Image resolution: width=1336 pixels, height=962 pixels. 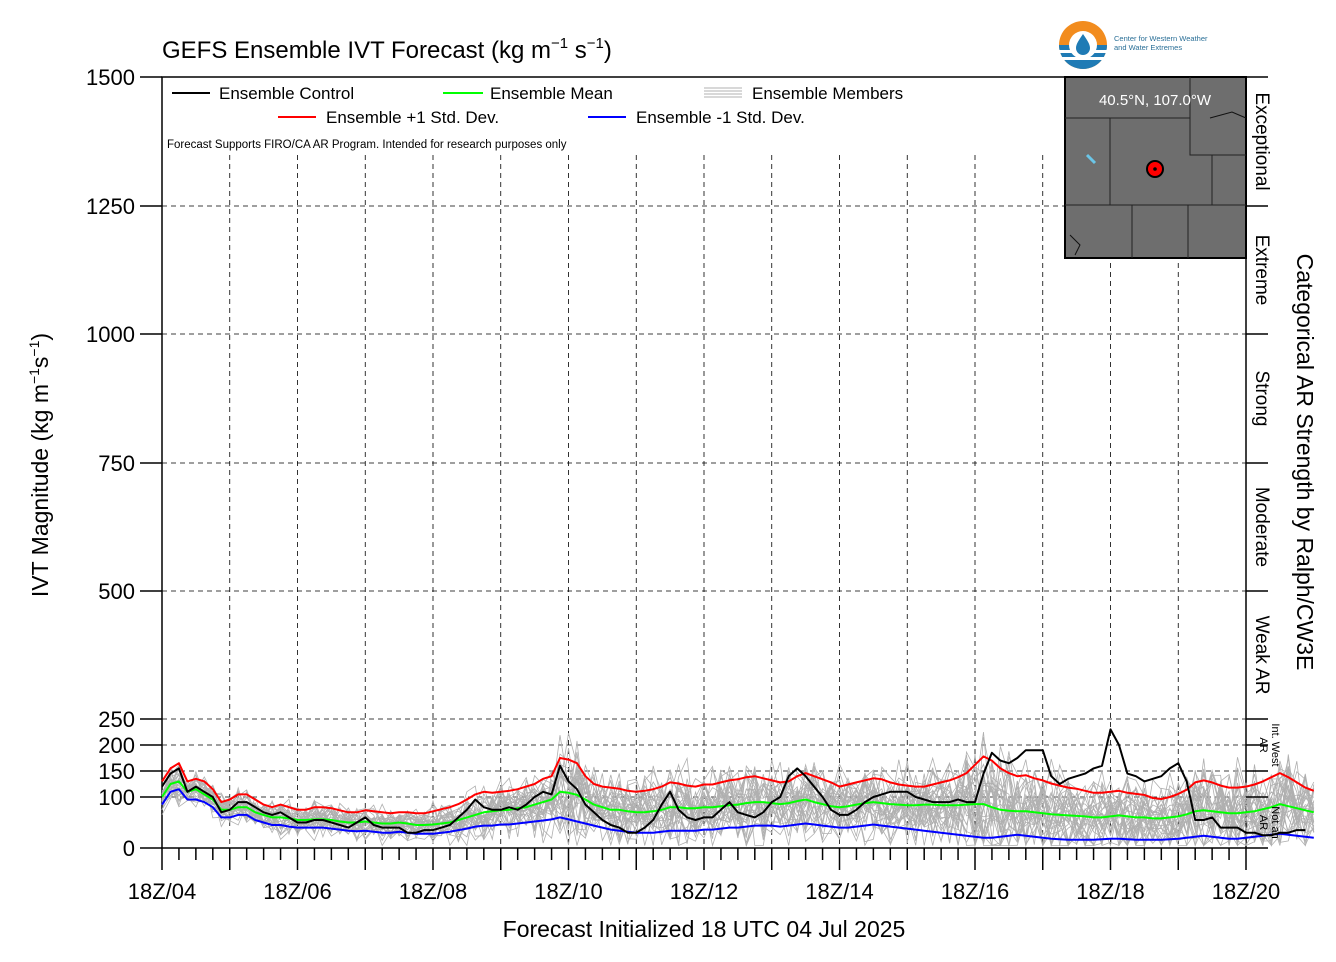 I want to click on logo-line1: Center for Western Weather, so click(x=1161, y=38).